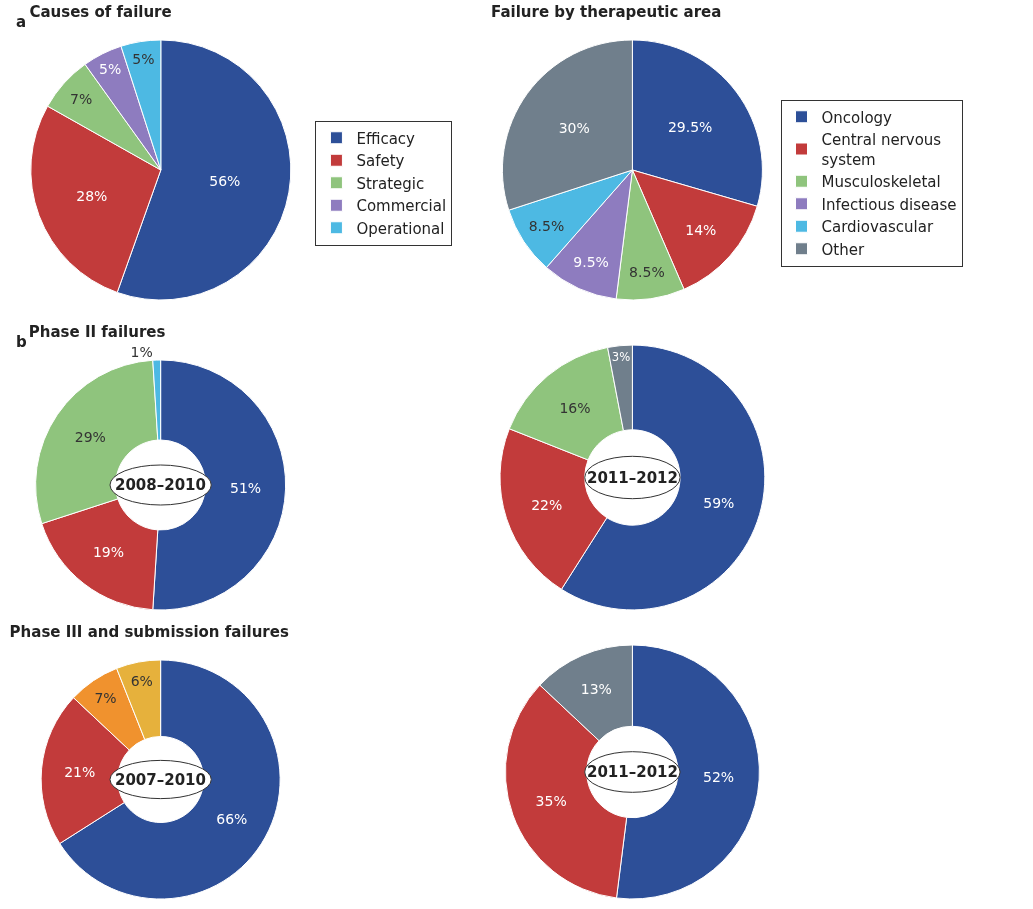 The image size is (1033, 909). Describe the element at coordinates (149, 631) in the screenshot. I see `chart-title: Phase III and submission failures` at that location.